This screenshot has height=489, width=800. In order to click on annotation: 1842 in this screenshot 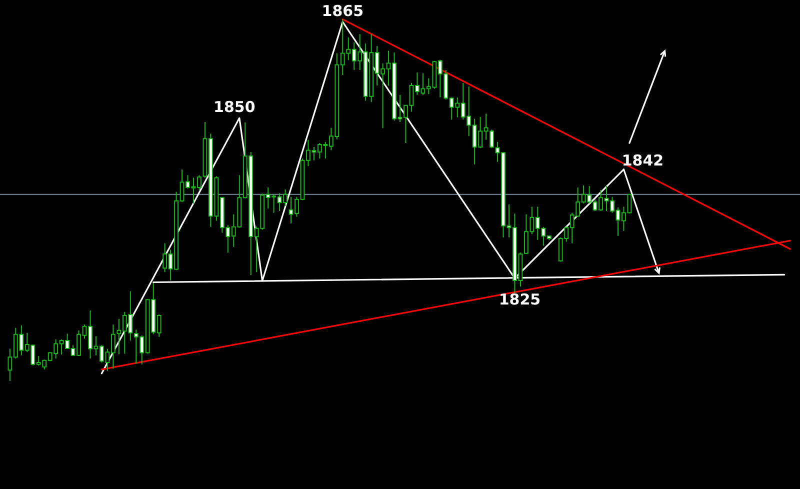, I will do `click(643, 160)`.